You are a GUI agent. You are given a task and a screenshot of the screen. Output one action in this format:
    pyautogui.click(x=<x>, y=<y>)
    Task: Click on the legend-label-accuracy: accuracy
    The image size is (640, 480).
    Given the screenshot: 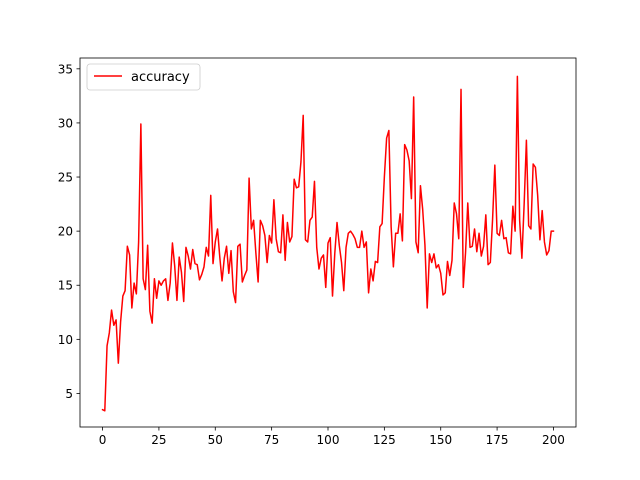 What is the action you would take?
    pyautogui.click(x=160, y=77)
    